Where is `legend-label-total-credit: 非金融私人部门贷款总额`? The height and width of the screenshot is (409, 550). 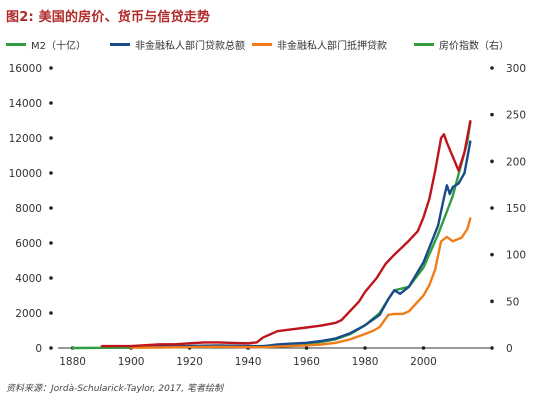
legend-label-total-credit: 非金融私人部门贷款总额 is located at coordinates (190, 46).